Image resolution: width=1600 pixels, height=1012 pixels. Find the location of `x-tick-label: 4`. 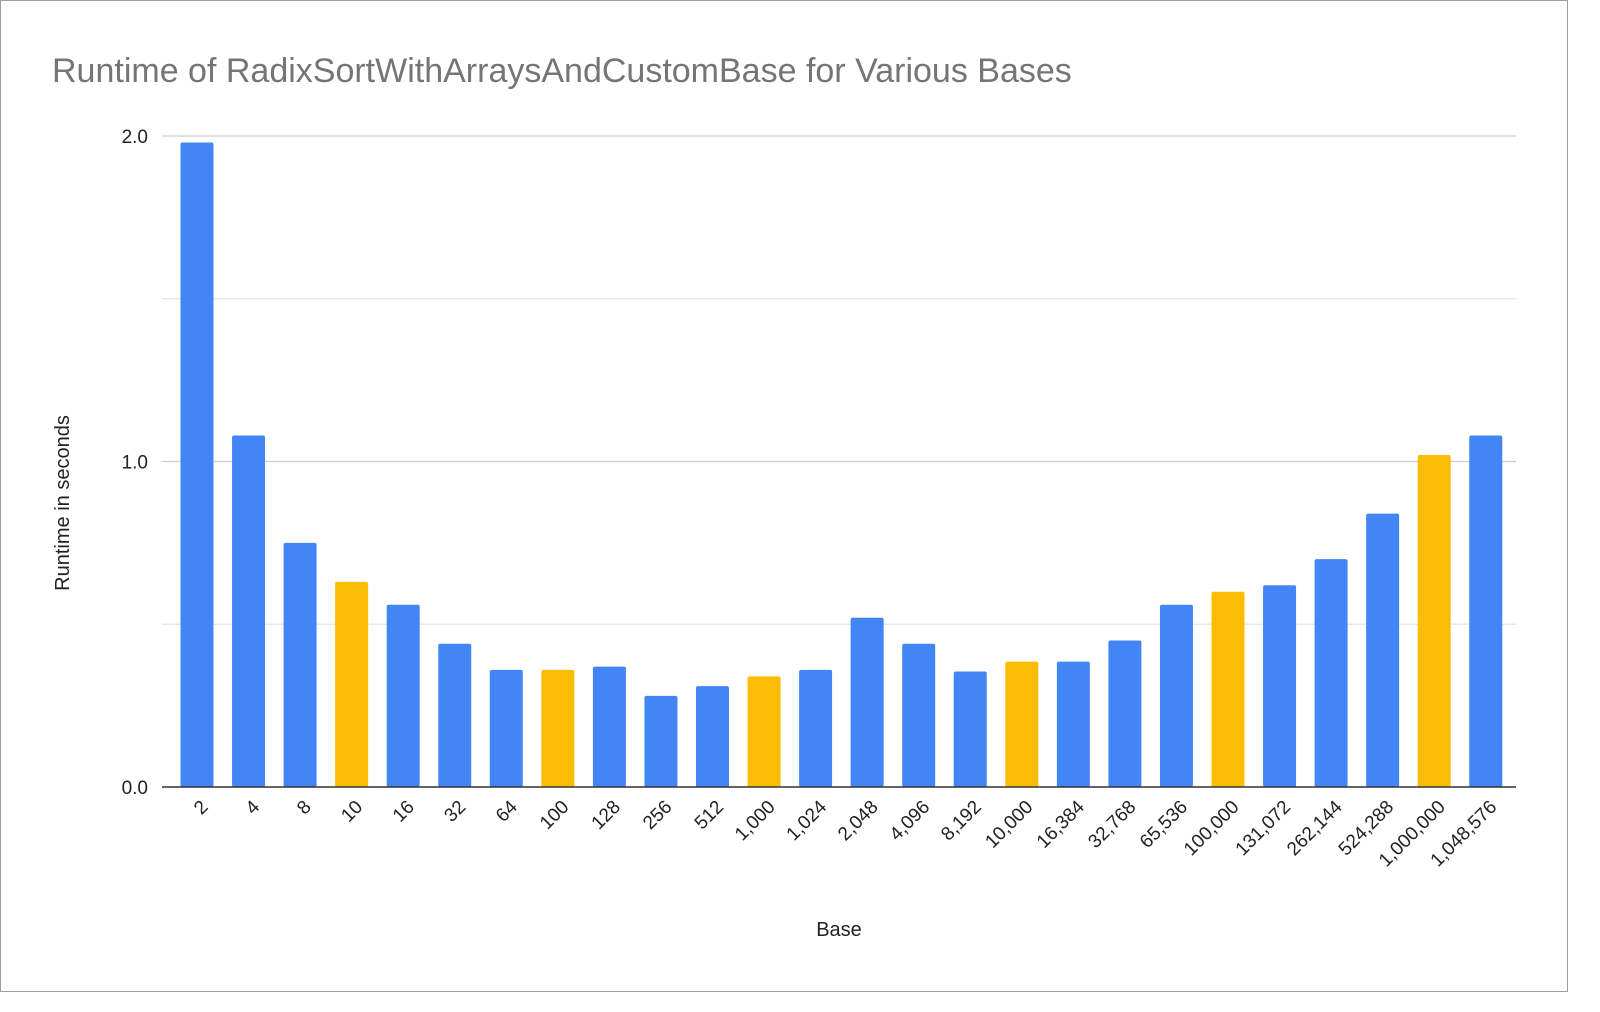

x-tick-label: 4 is located at coordinates (253, 807).